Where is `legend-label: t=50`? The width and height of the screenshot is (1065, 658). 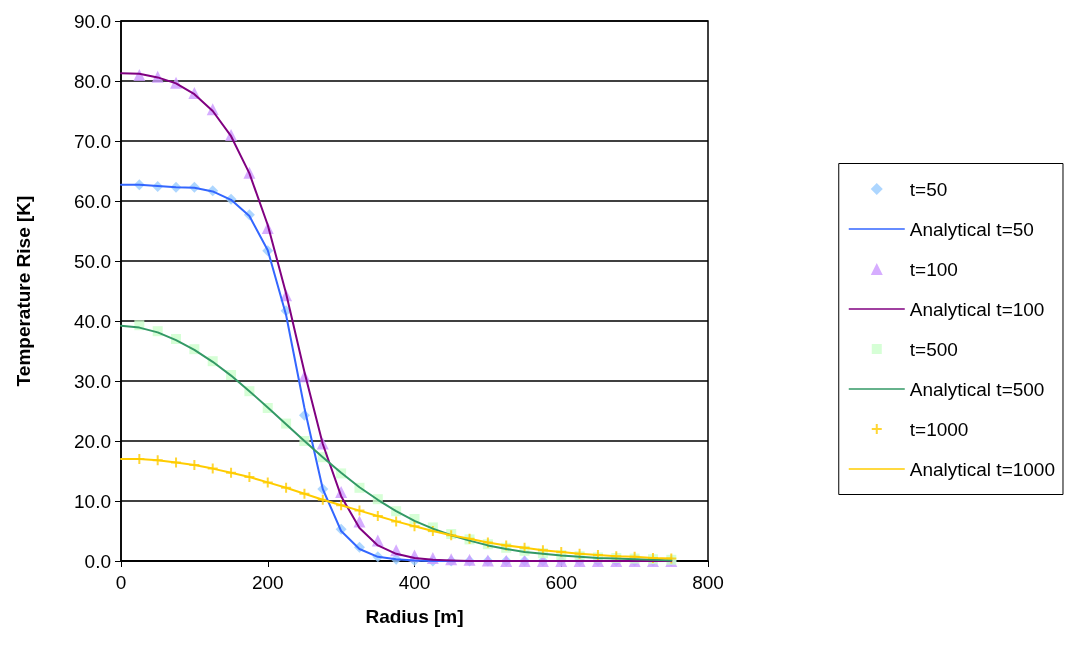
legend-label: t=50 is located at coordinates (928, 189).